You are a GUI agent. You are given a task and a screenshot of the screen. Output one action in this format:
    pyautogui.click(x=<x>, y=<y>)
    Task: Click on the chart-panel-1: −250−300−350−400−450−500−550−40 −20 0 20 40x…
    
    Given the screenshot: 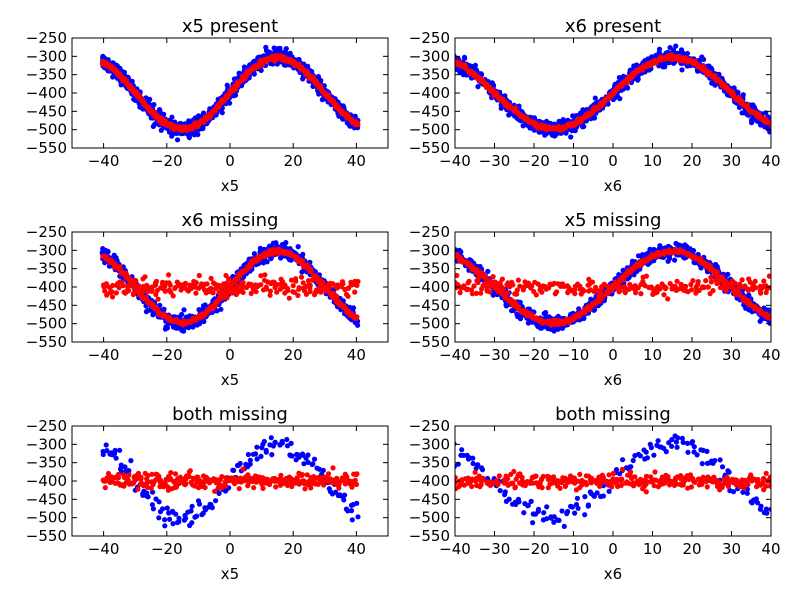 What is the action you would take?
    pyautogui.click(x=207, y=105)
    